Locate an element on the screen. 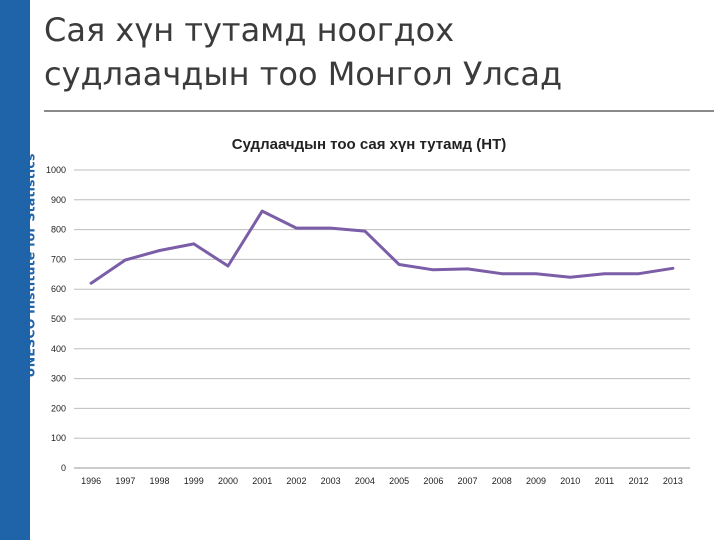  y-tick-label: 0 is located at coordinates (63, 468).